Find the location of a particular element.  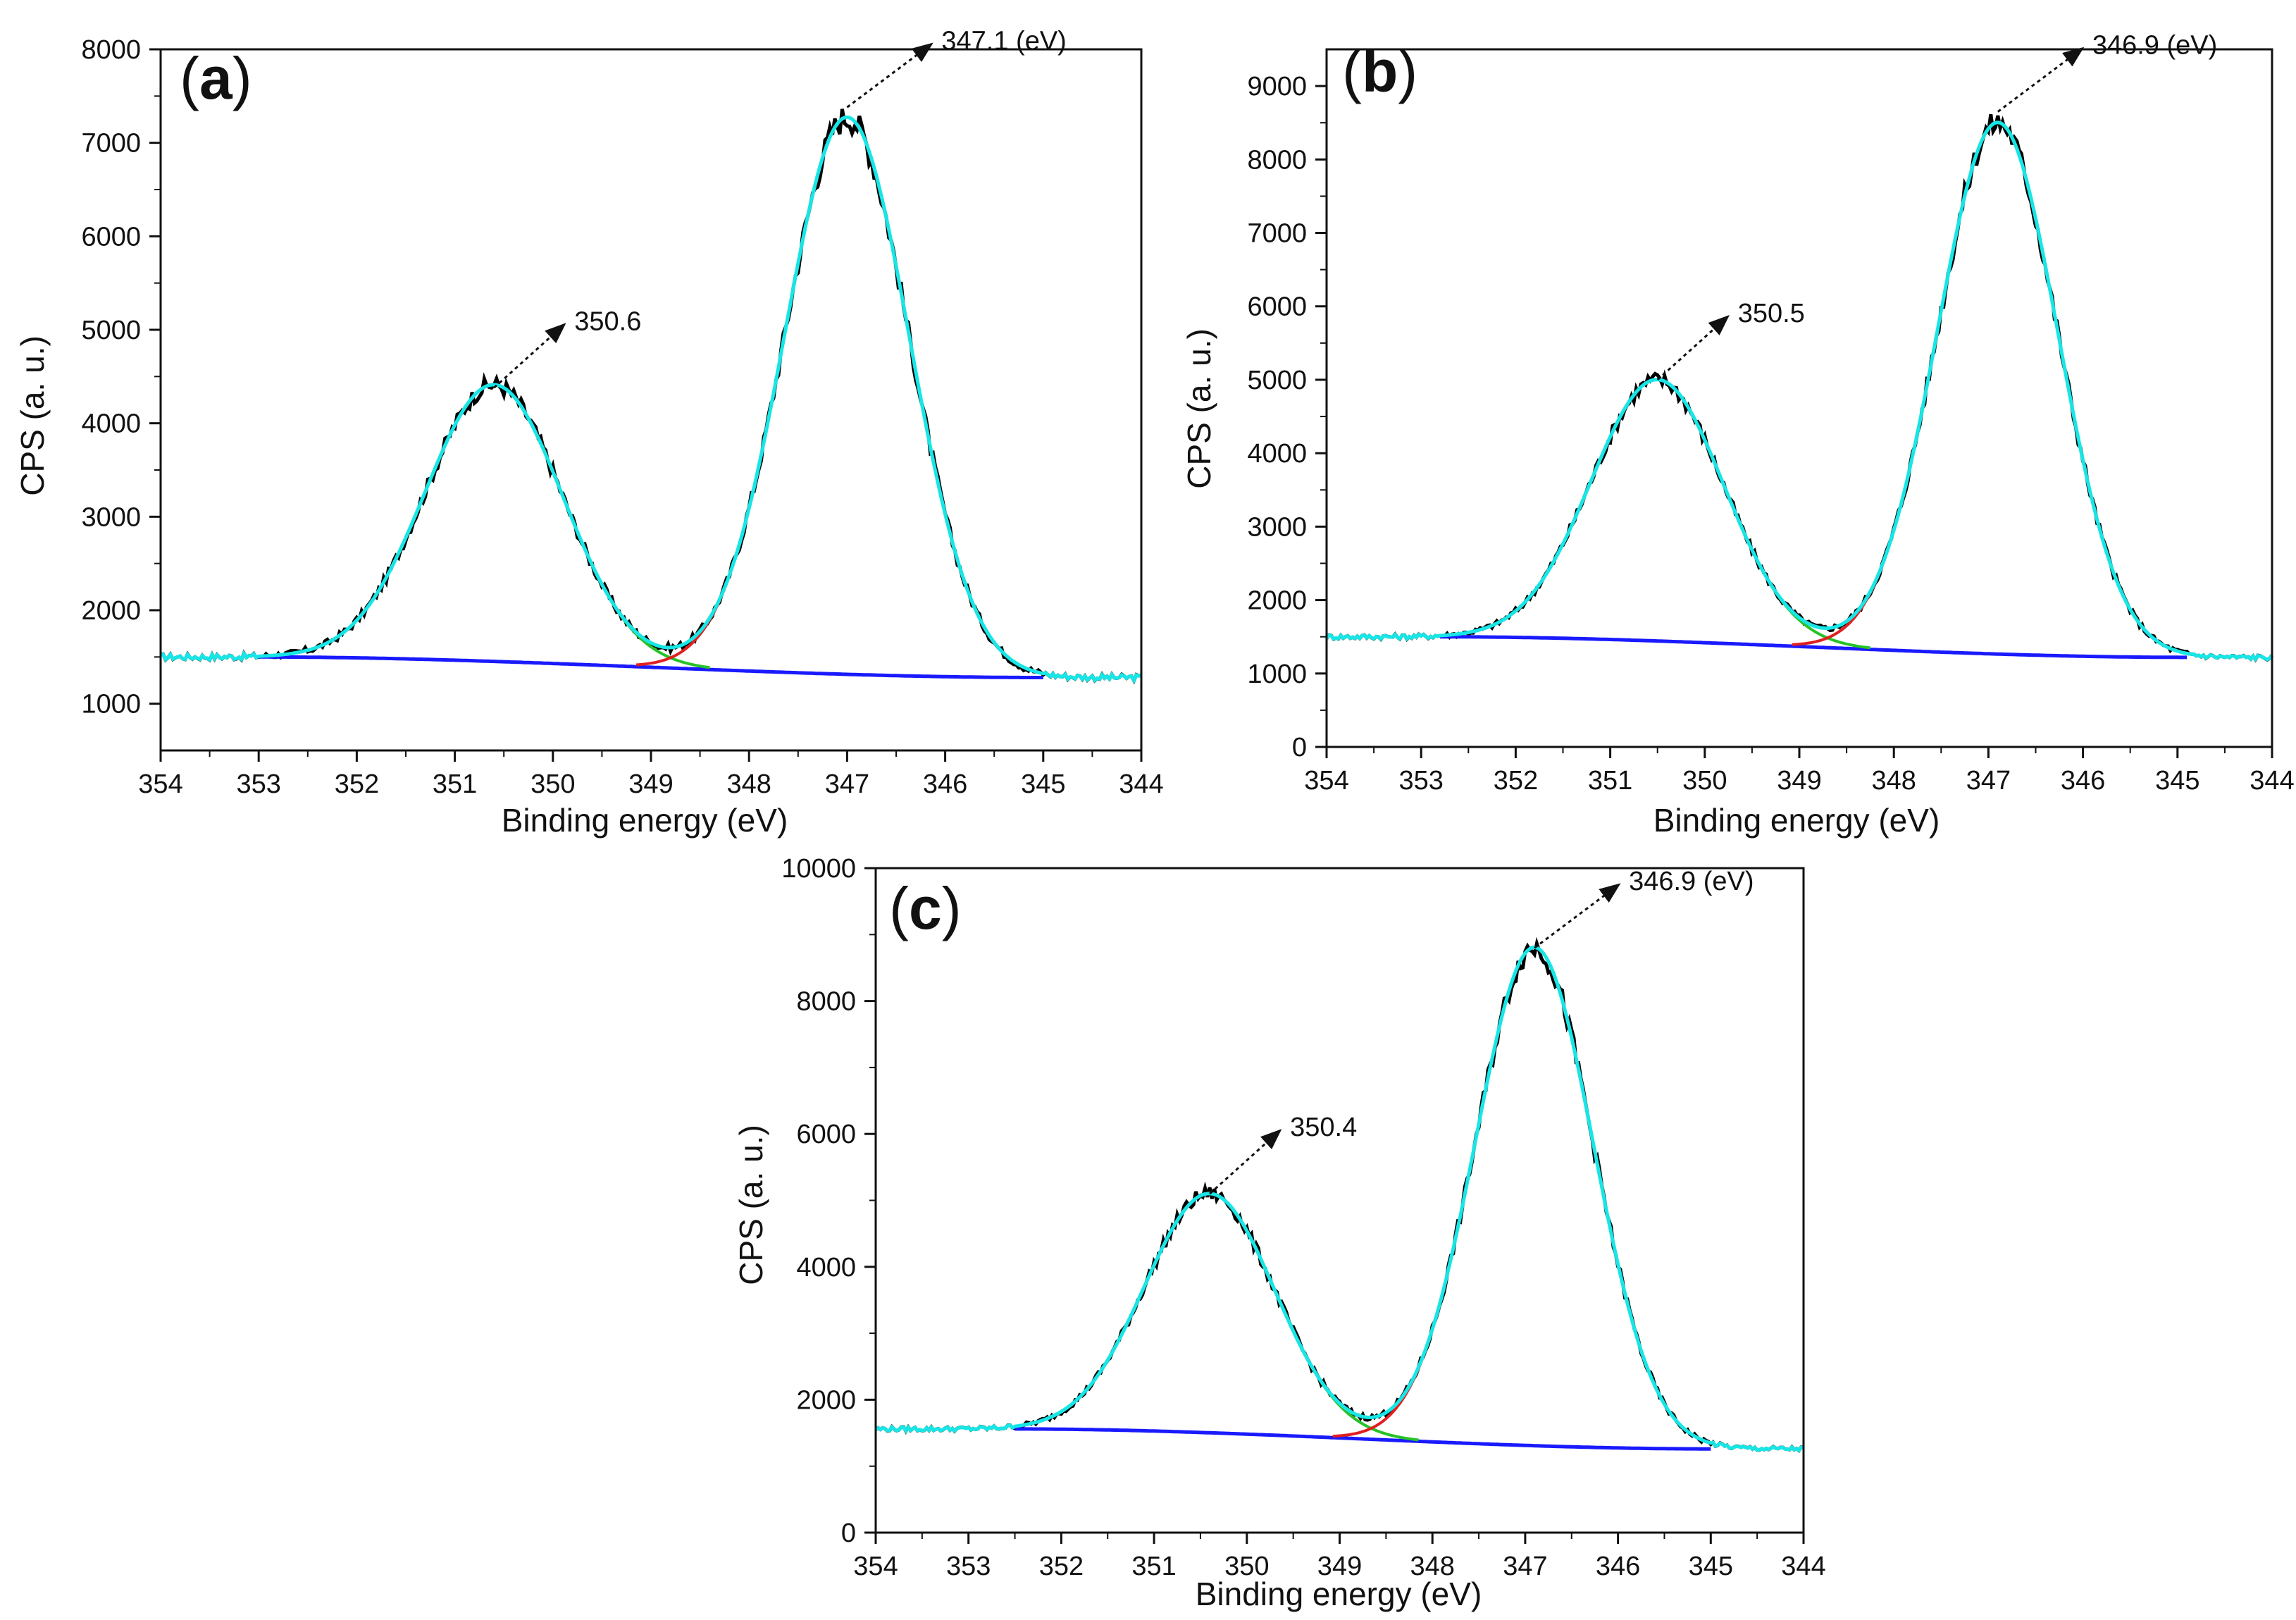

annotation-label: 347.1 (eV) is located at coordinates (1003, 41).